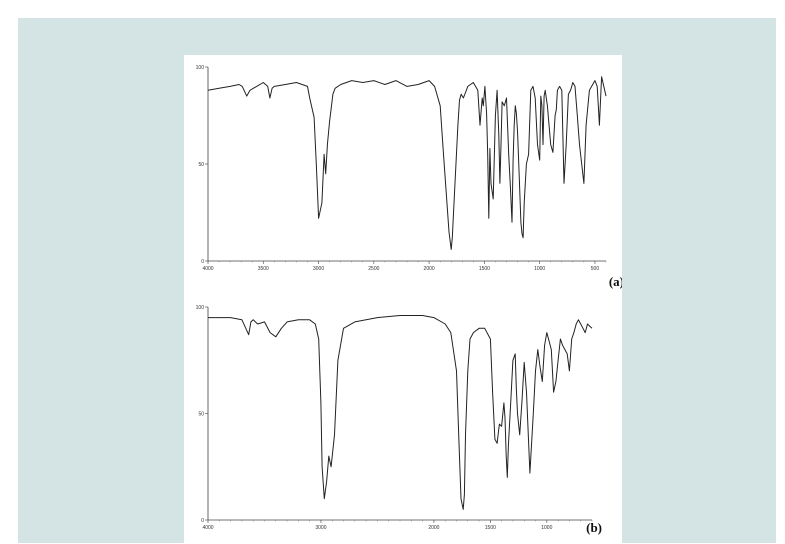  Describe the element at coordinates (546, 528) in the screenshot. I see `x-tick-label-b-4: 1000` at that location.